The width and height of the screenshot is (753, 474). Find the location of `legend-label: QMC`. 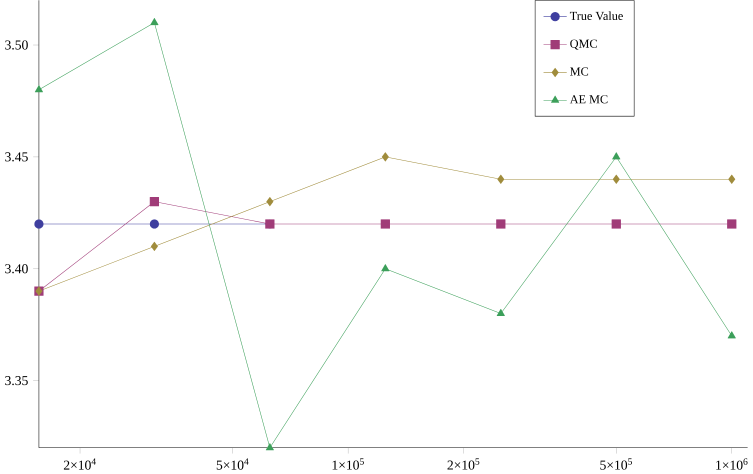

legend-label: QMC is located at coordinates (583, 44).